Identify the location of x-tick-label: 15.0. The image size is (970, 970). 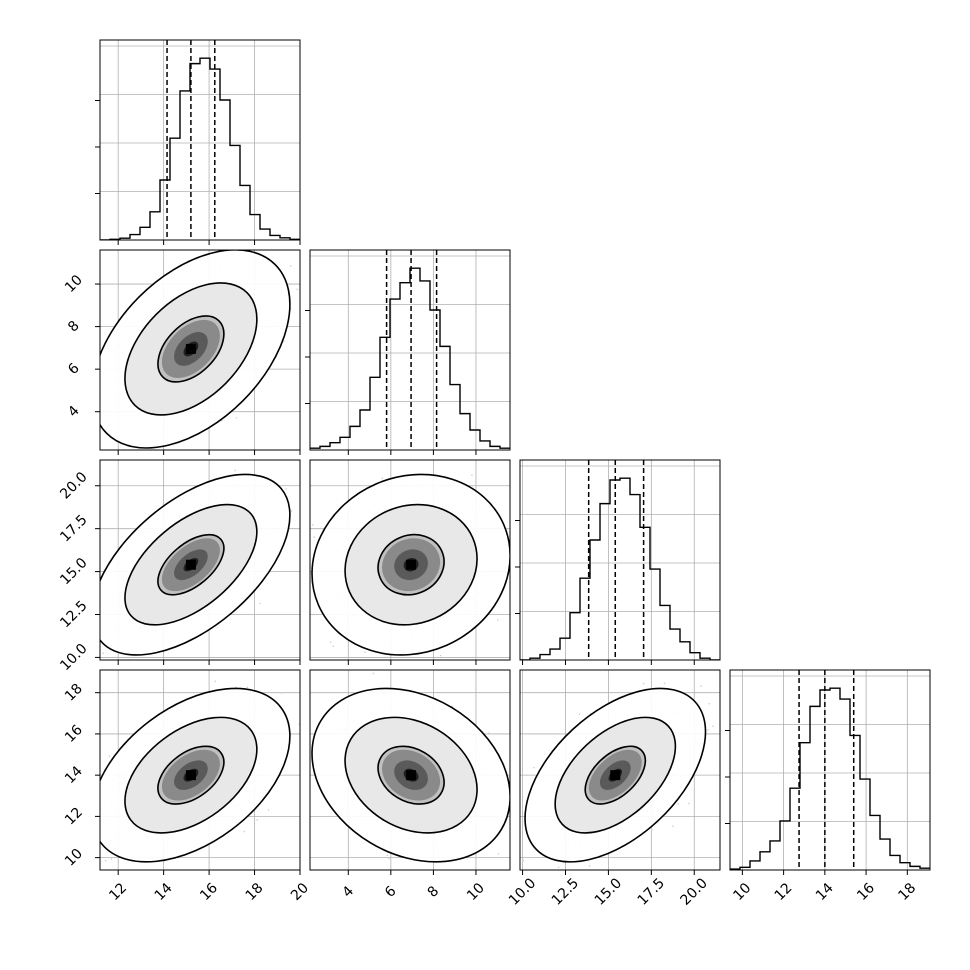
(608, 891).